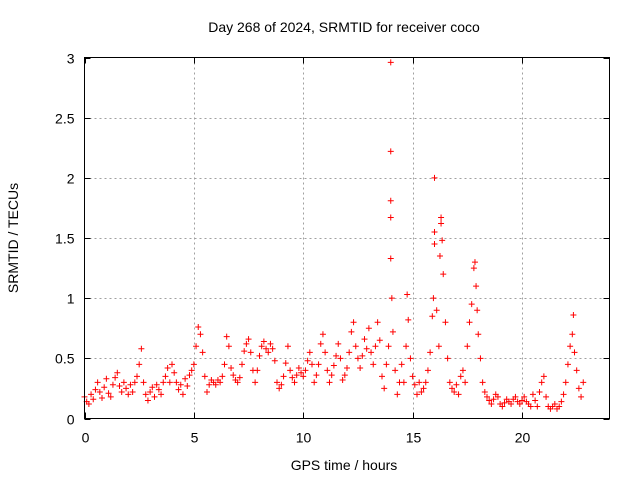 The width and height of the screenshot is (640, 480). What do you see at coordinates (65, 359) in the screenshot?
I see `y-tick-label: 0.5` at bounding box center [65, 359].